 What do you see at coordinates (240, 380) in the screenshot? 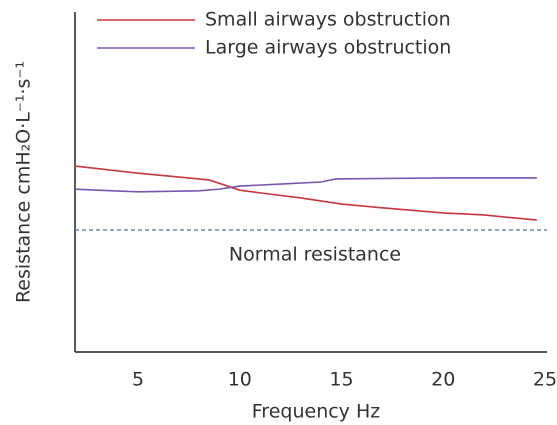
I see `x-tick-label: 10` at bounding box center [240, 380].